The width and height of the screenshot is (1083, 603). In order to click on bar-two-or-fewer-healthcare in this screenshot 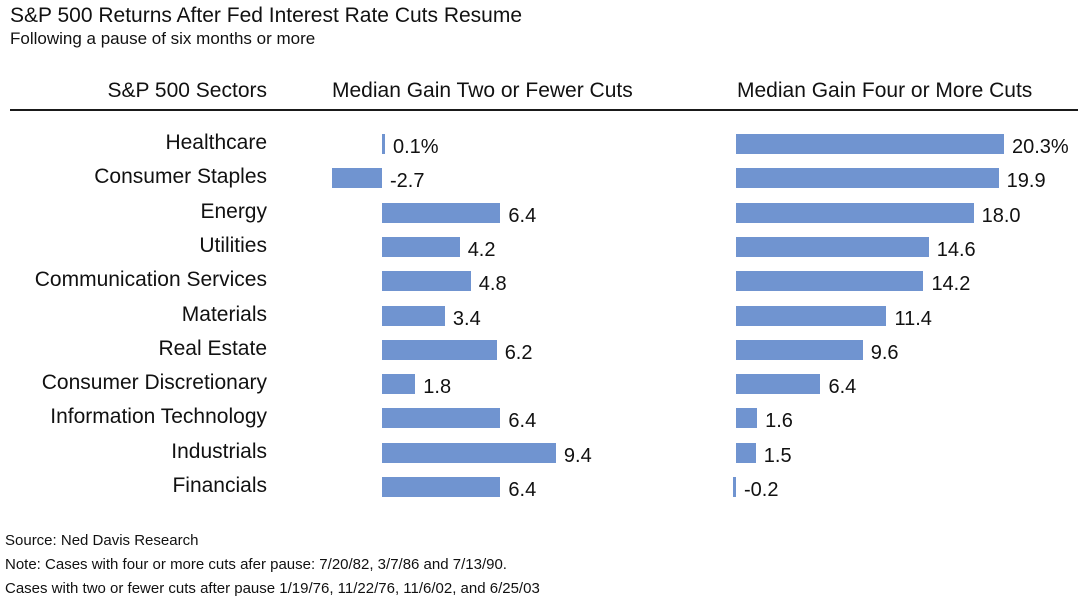, I will do `click(383, 144)`.